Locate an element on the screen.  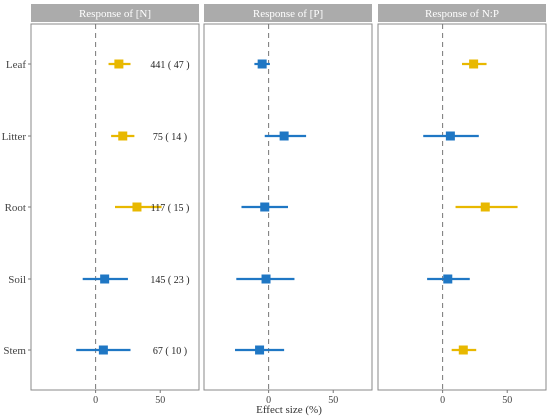
panel-title: Response of [P] is located at coordinates (288, 14).